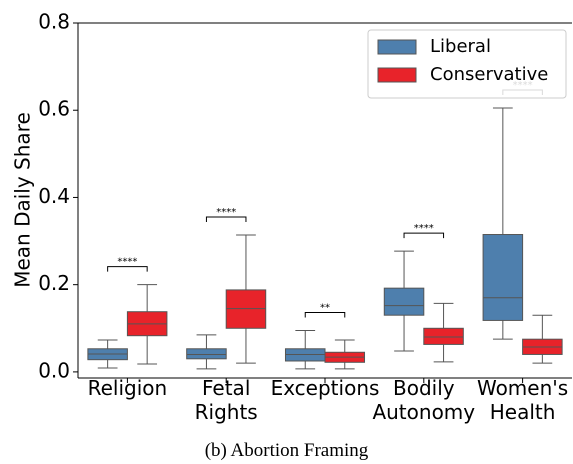  I want to click on y-axis-label: Mean Daily Share, so click(23, 200).